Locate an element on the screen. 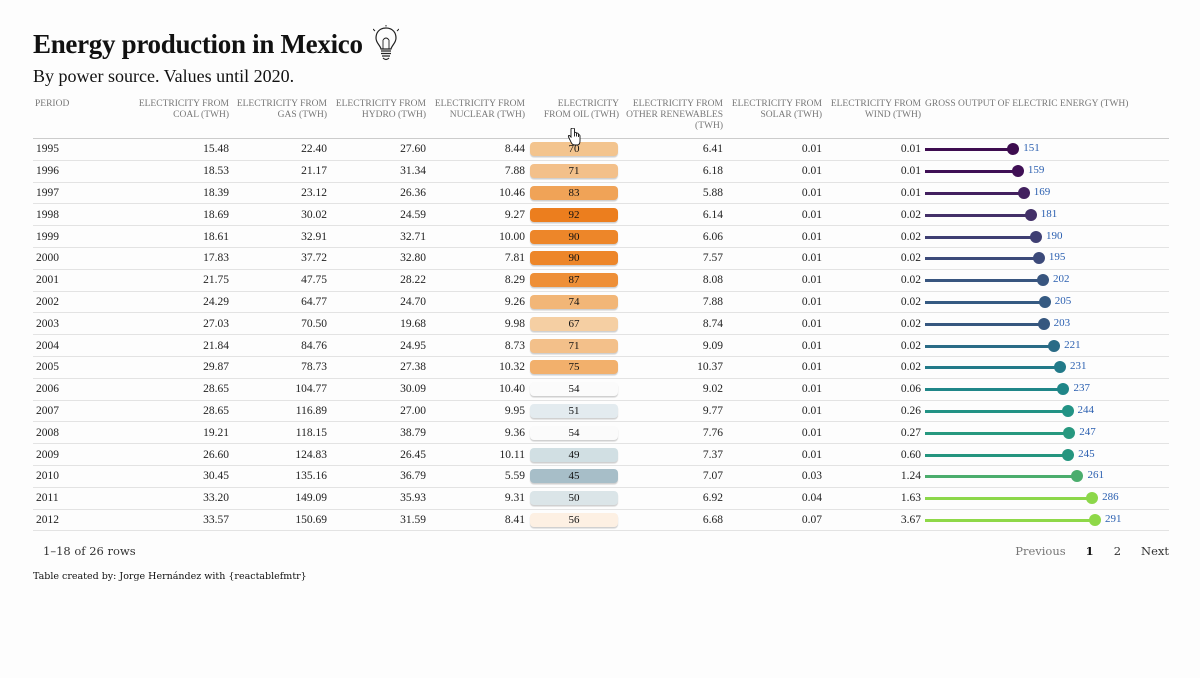 This screenshot has height=678, width=1200. cell-gross-output: 202 is located at coordinates (1046, 280).